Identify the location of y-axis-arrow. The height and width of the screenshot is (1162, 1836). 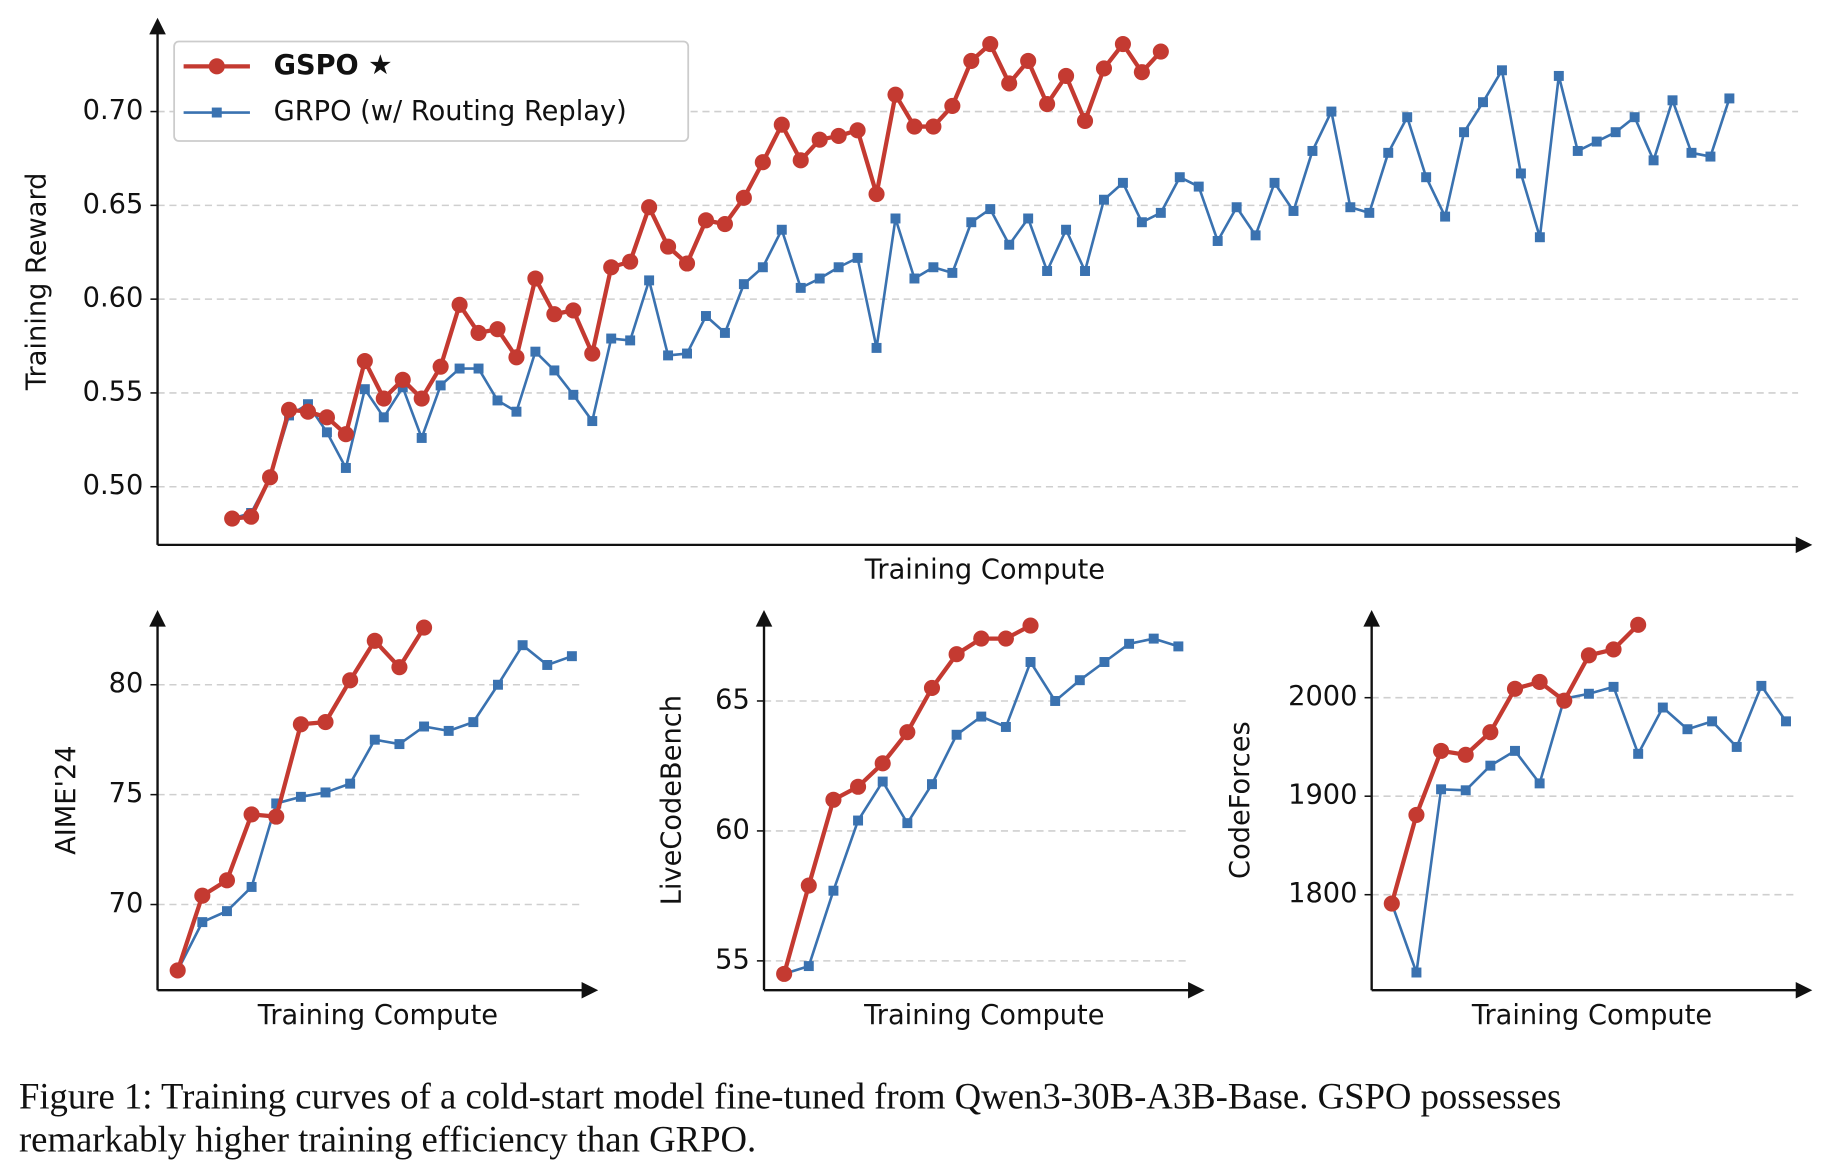
(1371, 618).